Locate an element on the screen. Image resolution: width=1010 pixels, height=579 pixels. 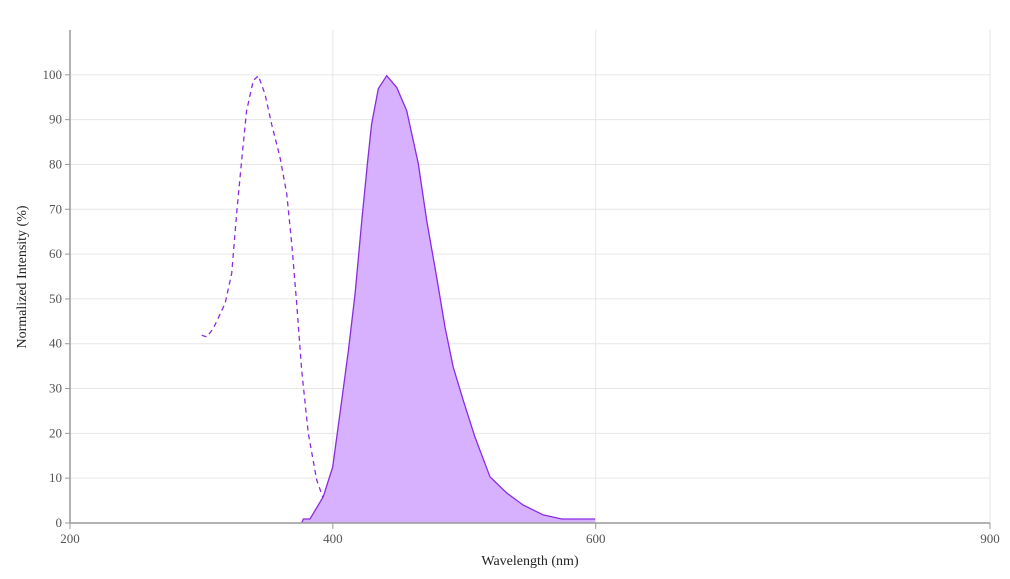
x-tick-label: 600 is located at coordinates (596, 538).